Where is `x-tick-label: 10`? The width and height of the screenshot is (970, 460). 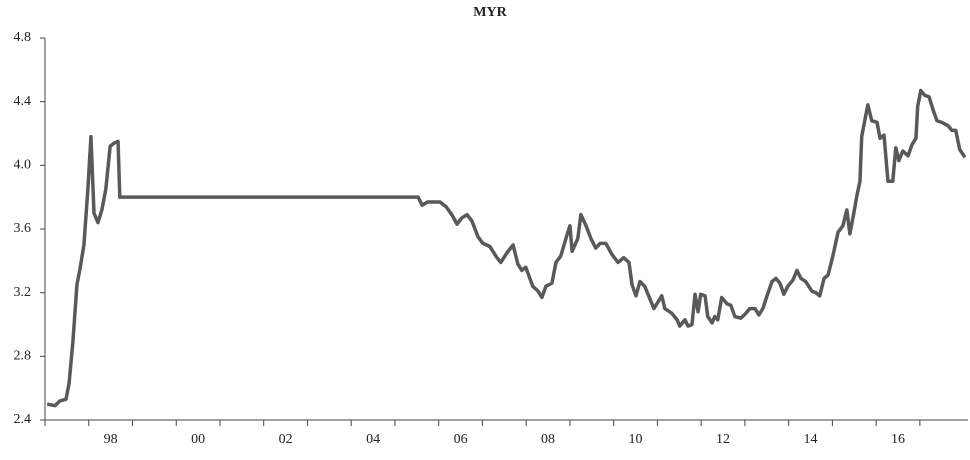
x-tick-label: 10 is located at coordinates (636, 439).